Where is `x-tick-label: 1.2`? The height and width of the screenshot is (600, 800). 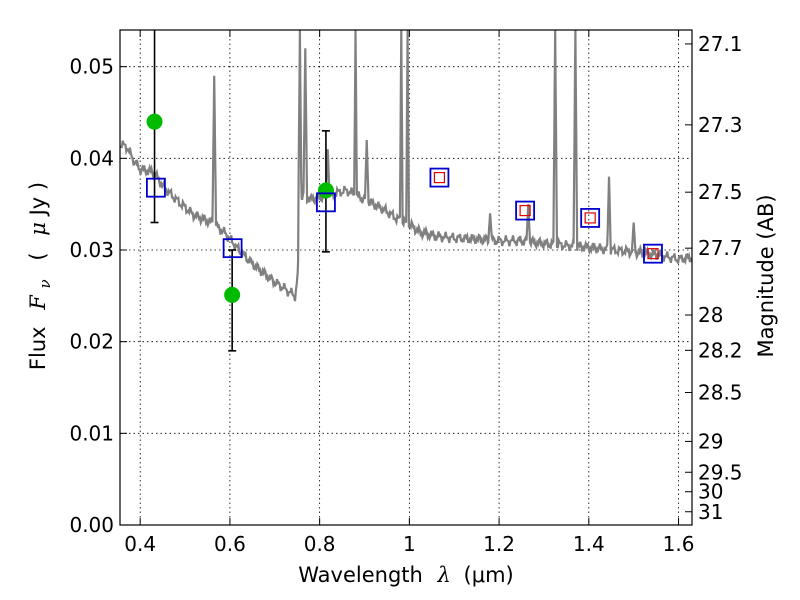 x-tick-label: 1.2 is located at coordinates (499, 544).